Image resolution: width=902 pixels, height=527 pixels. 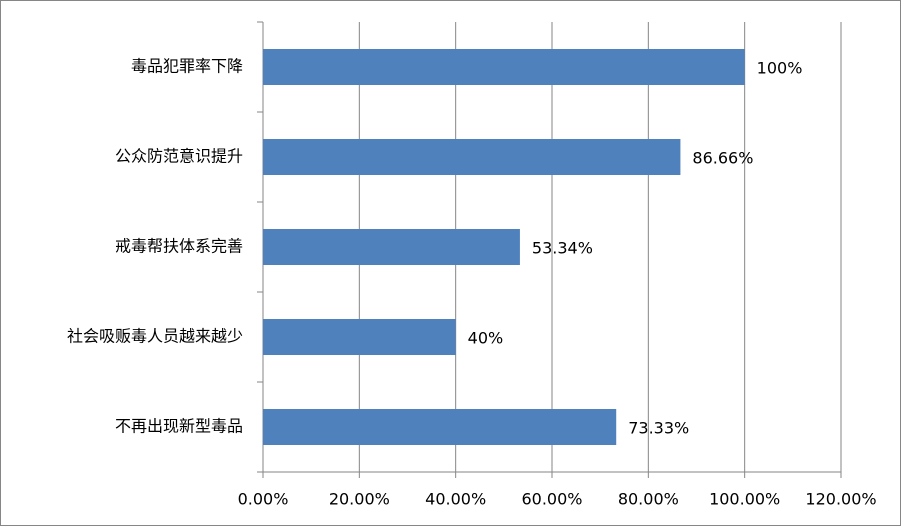 I want to click on x-tick-label: 0.00%, so click(x=263, y=499).